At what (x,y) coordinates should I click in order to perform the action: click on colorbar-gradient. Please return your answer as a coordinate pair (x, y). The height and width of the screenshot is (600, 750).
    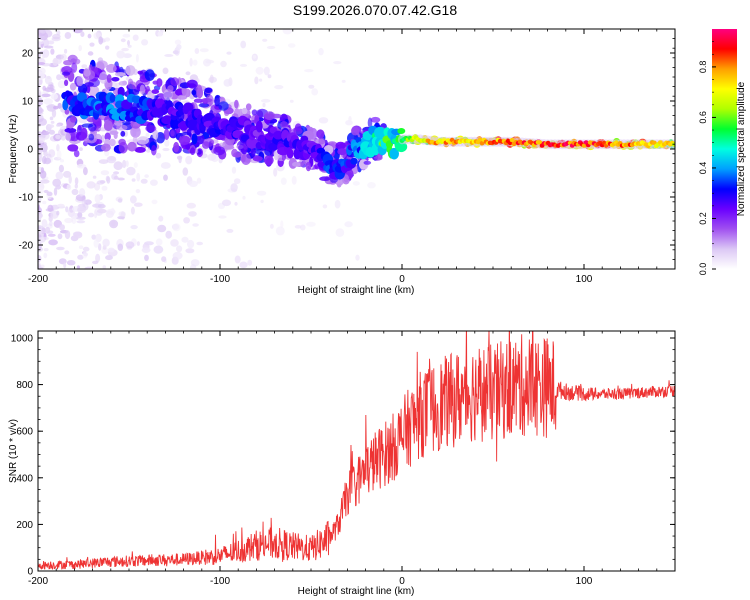
    Looking at the image, I should click on (724, 149).